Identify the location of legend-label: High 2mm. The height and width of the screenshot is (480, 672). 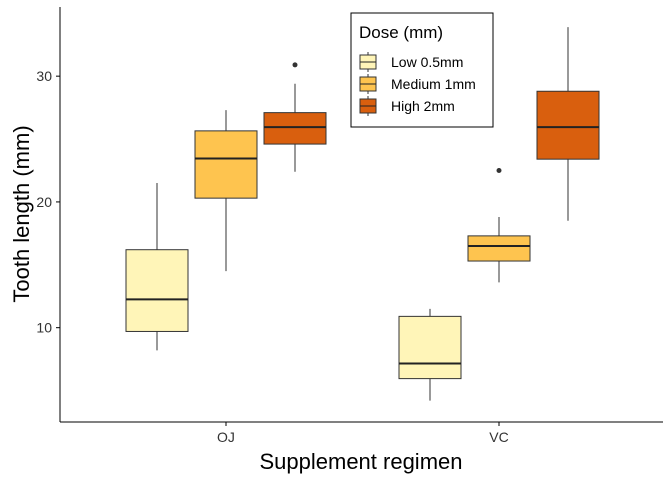
(423, 106).